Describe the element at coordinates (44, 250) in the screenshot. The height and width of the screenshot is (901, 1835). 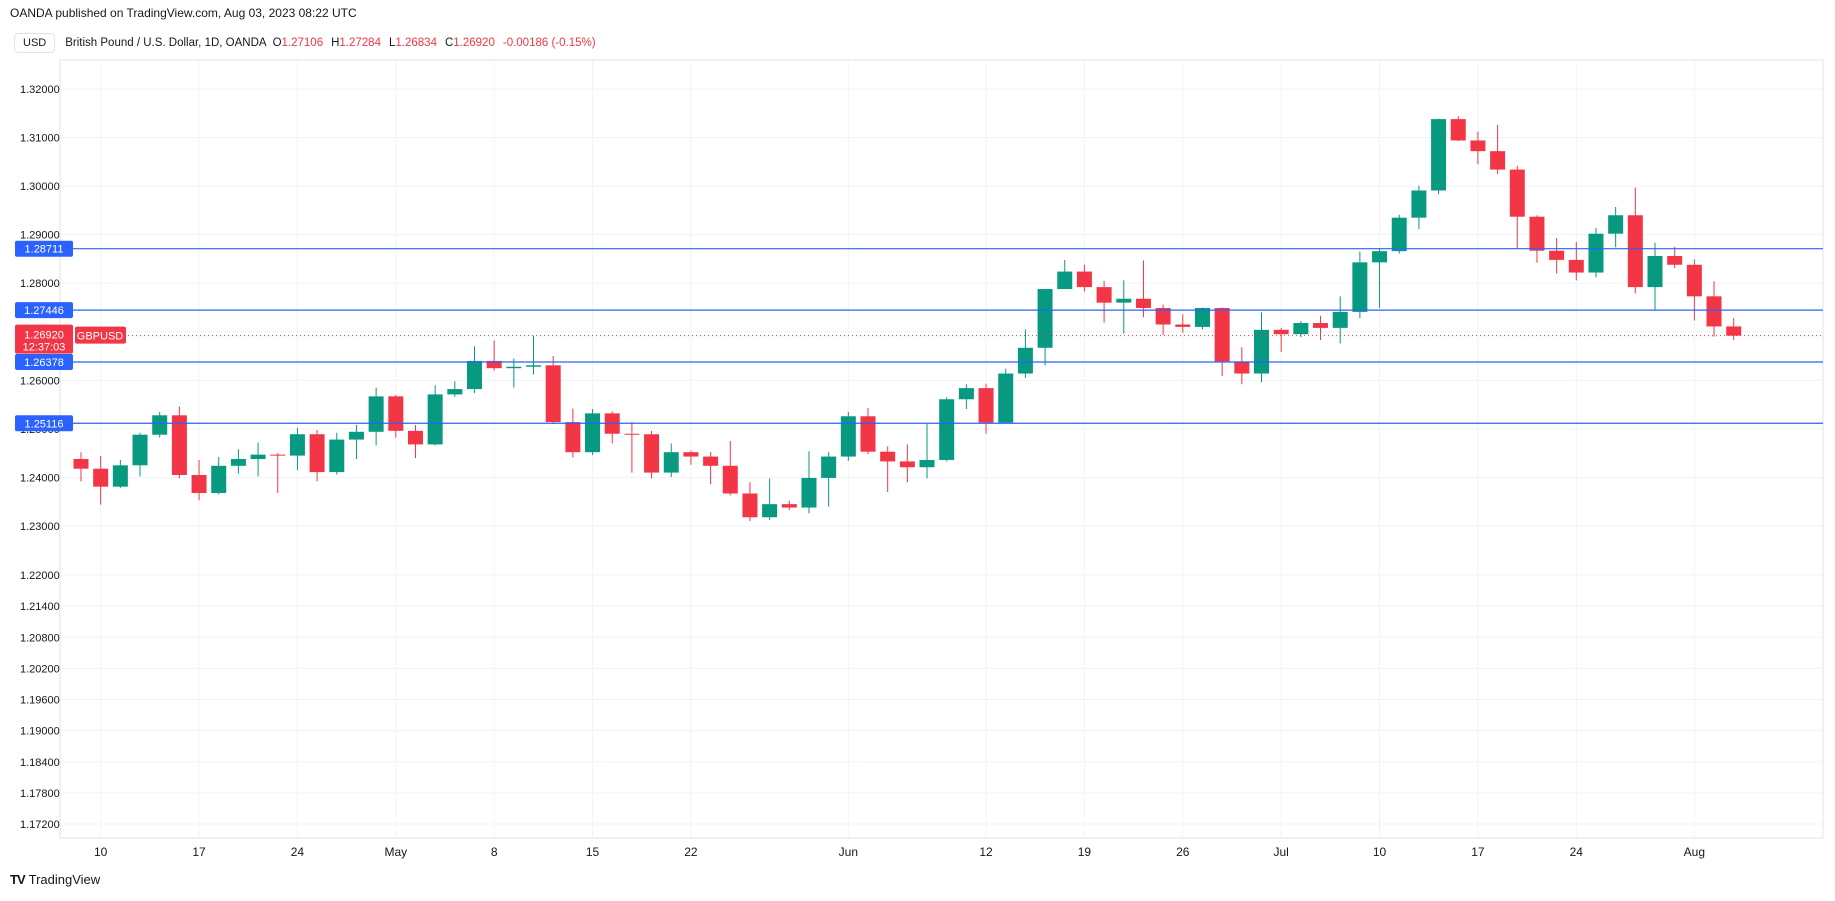
I see `level-price-label: 1.28711` at that location.